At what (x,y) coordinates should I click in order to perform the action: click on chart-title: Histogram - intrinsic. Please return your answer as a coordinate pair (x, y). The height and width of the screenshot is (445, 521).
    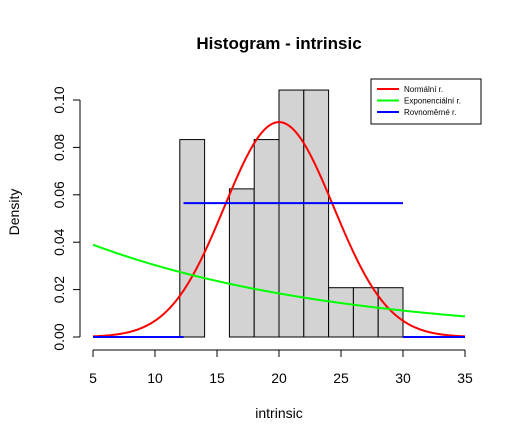
    Looking at the image, I should click on (278, 43).